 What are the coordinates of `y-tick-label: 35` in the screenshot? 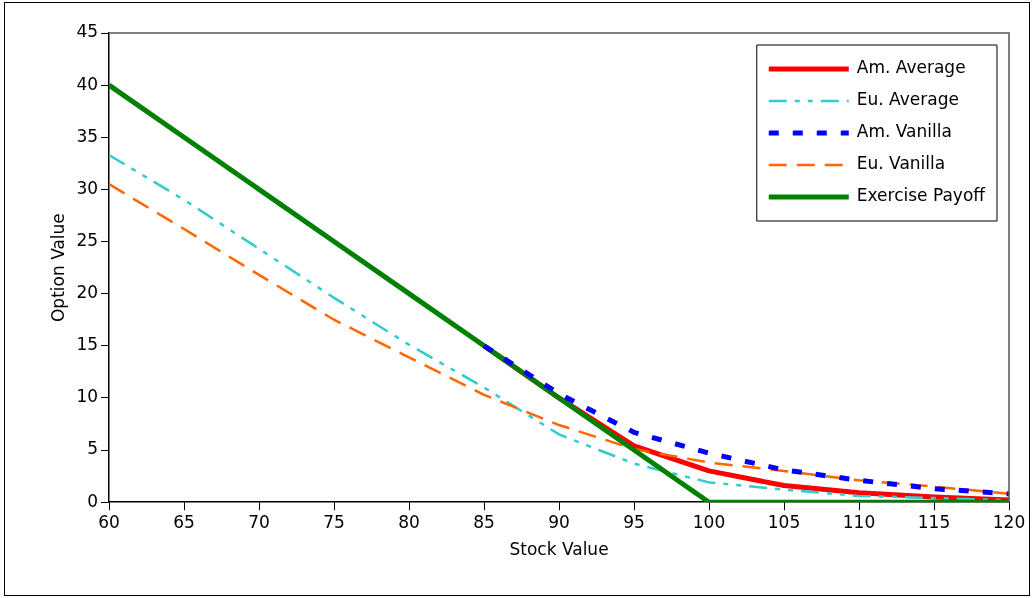 It's located at (87, 135).